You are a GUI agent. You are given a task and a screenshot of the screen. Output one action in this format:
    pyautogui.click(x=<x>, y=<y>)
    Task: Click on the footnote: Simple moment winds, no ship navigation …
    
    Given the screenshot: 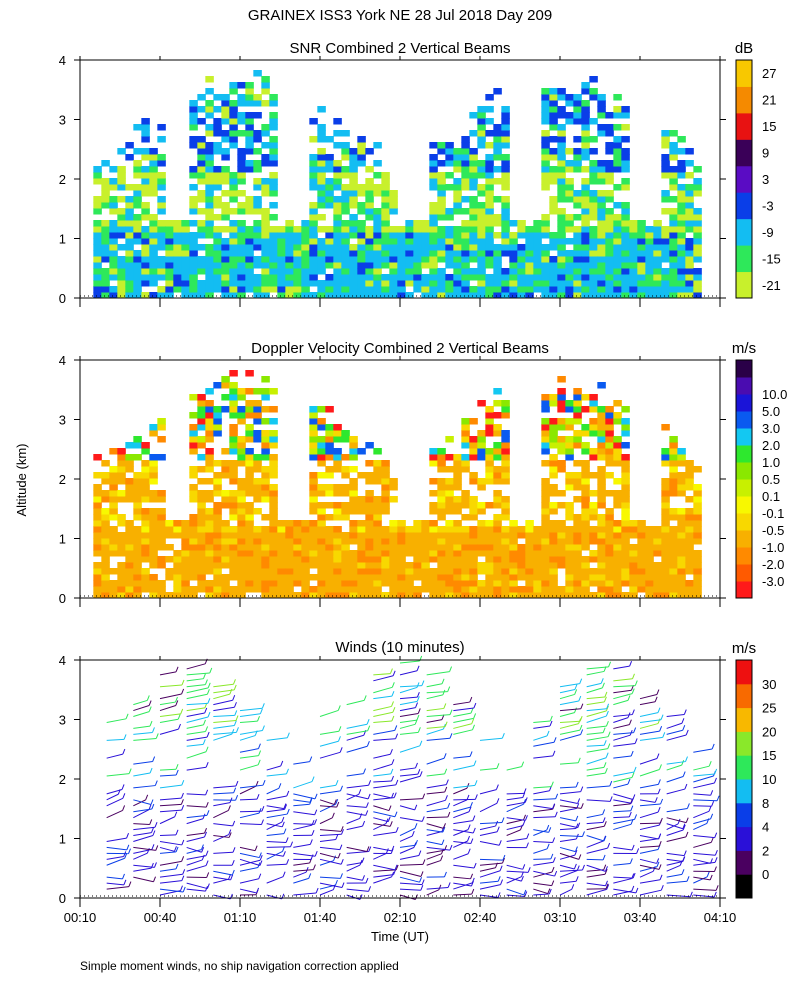 What is the action you would take?
    pyautogui.click(x=239, y=966)
    